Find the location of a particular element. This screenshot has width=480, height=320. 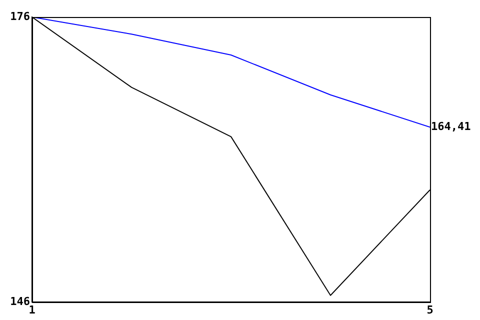

x-tick-label: 5 is located at coordinates (430, 309).